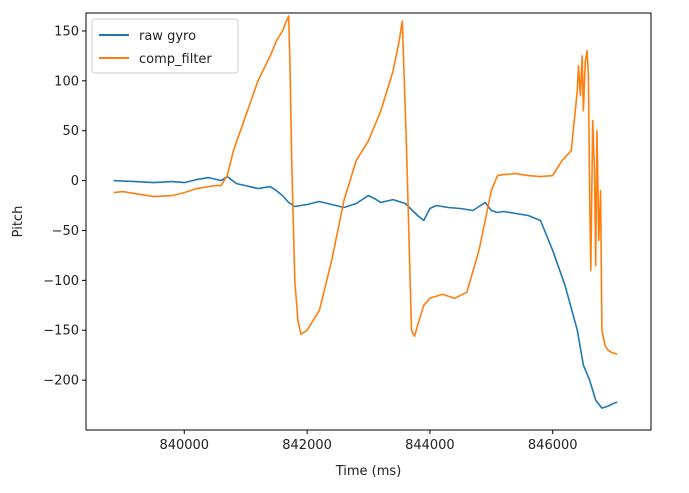 The width and height of the screenshot is (689, 493). I want to click on y-tick-label: 50, so click(70, 131).